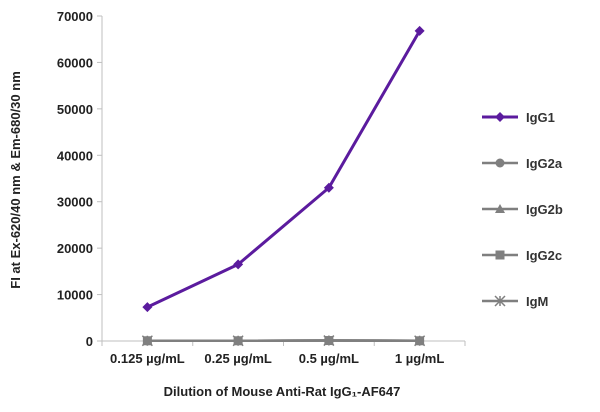 The image size is (600, 412). Describe the element at coordinates (75, 155) in the screenshot. I see `y-tick-label: 40000` at that location.